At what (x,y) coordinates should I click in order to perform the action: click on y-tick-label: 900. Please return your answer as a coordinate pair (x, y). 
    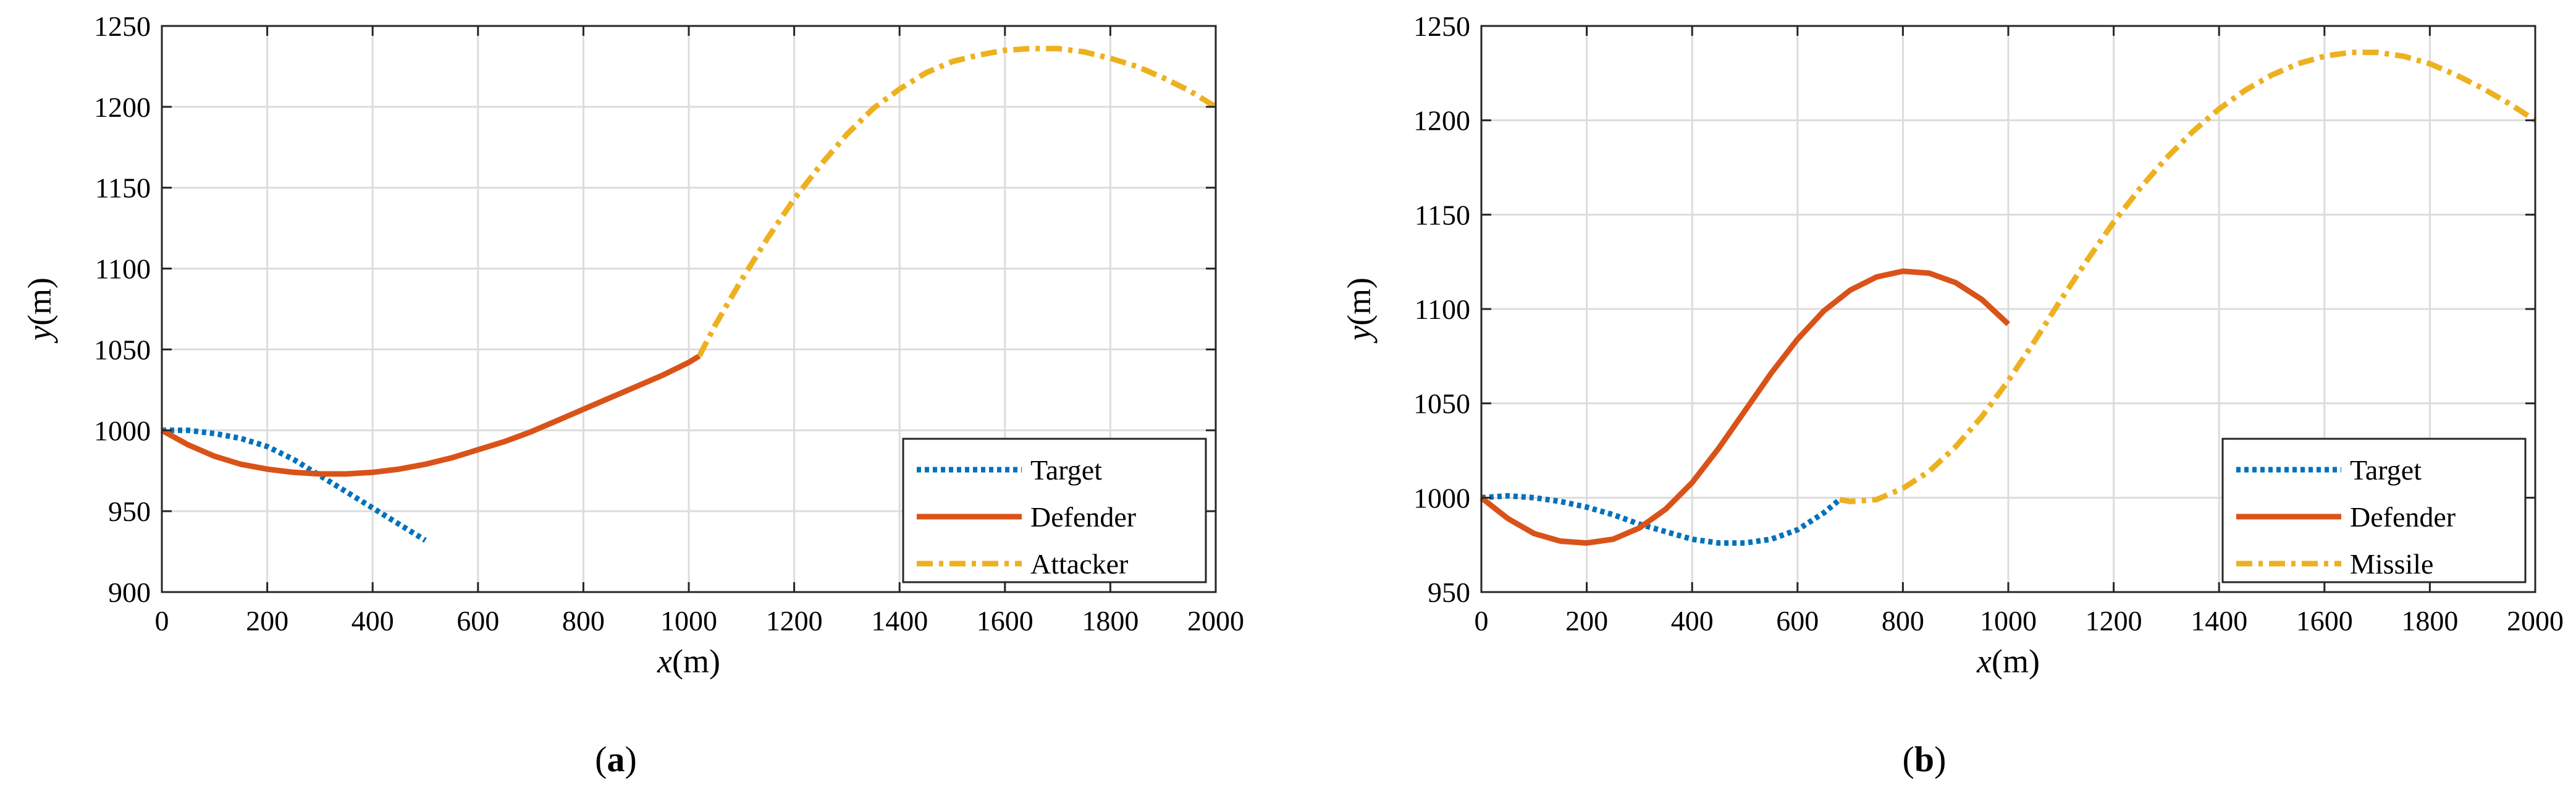
    Looking at the image, I should click on (129, 592).